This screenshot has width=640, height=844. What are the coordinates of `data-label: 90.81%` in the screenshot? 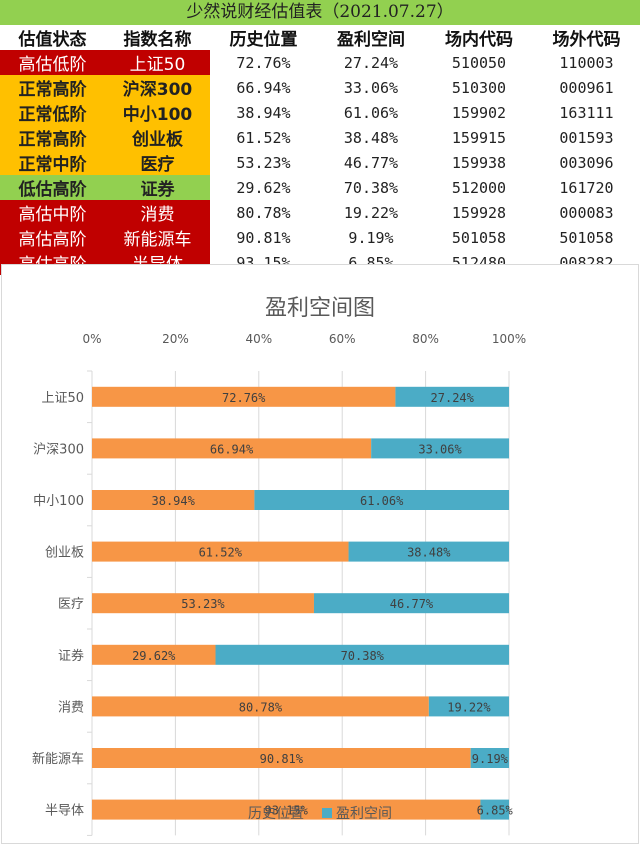 It's located at (282, 759).